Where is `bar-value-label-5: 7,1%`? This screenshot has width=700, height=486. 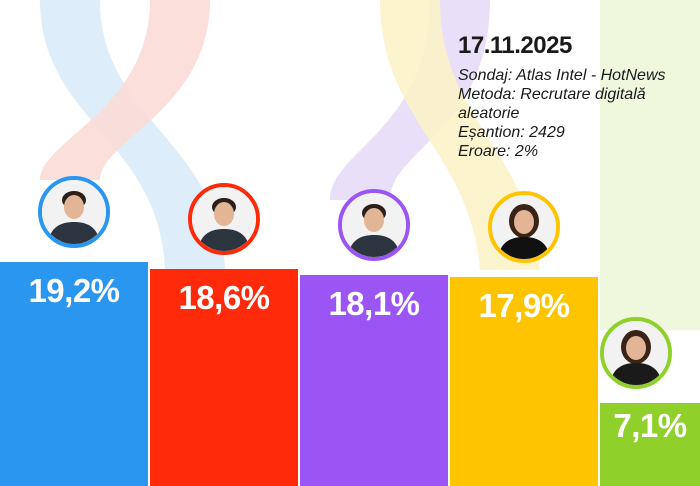 bar-value-label-5: 7,1% is located at coordinates (650, 426).